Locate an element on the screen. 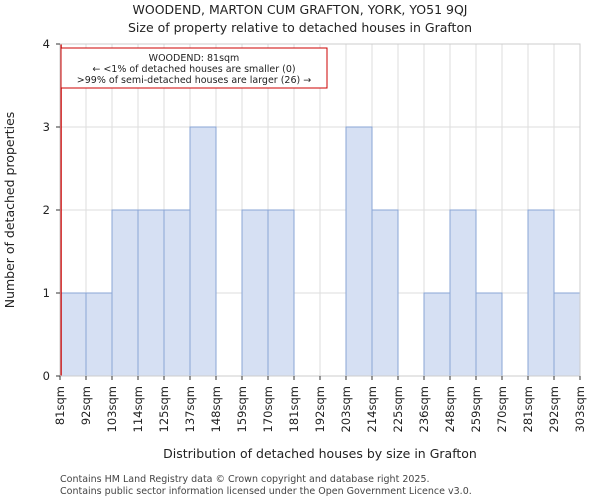 This screenshot has width=600, height=500. x-tick-label: 92sqm is located at coordinates (86, 405).